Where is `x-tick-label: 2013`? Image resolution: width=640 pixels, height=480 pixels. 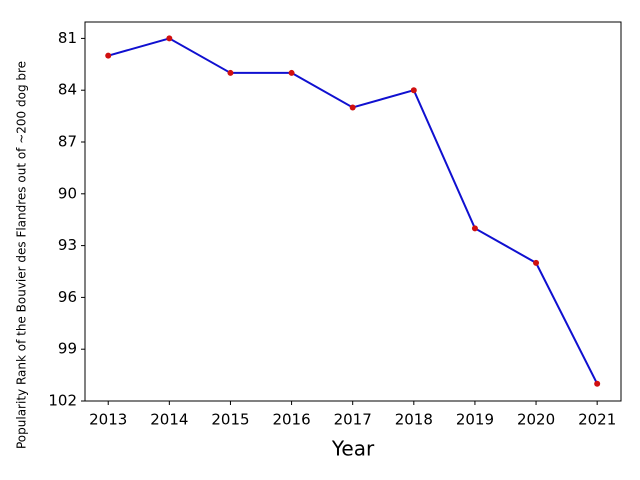
x-tick-label: 2013 is located at coordinates (108, 420).